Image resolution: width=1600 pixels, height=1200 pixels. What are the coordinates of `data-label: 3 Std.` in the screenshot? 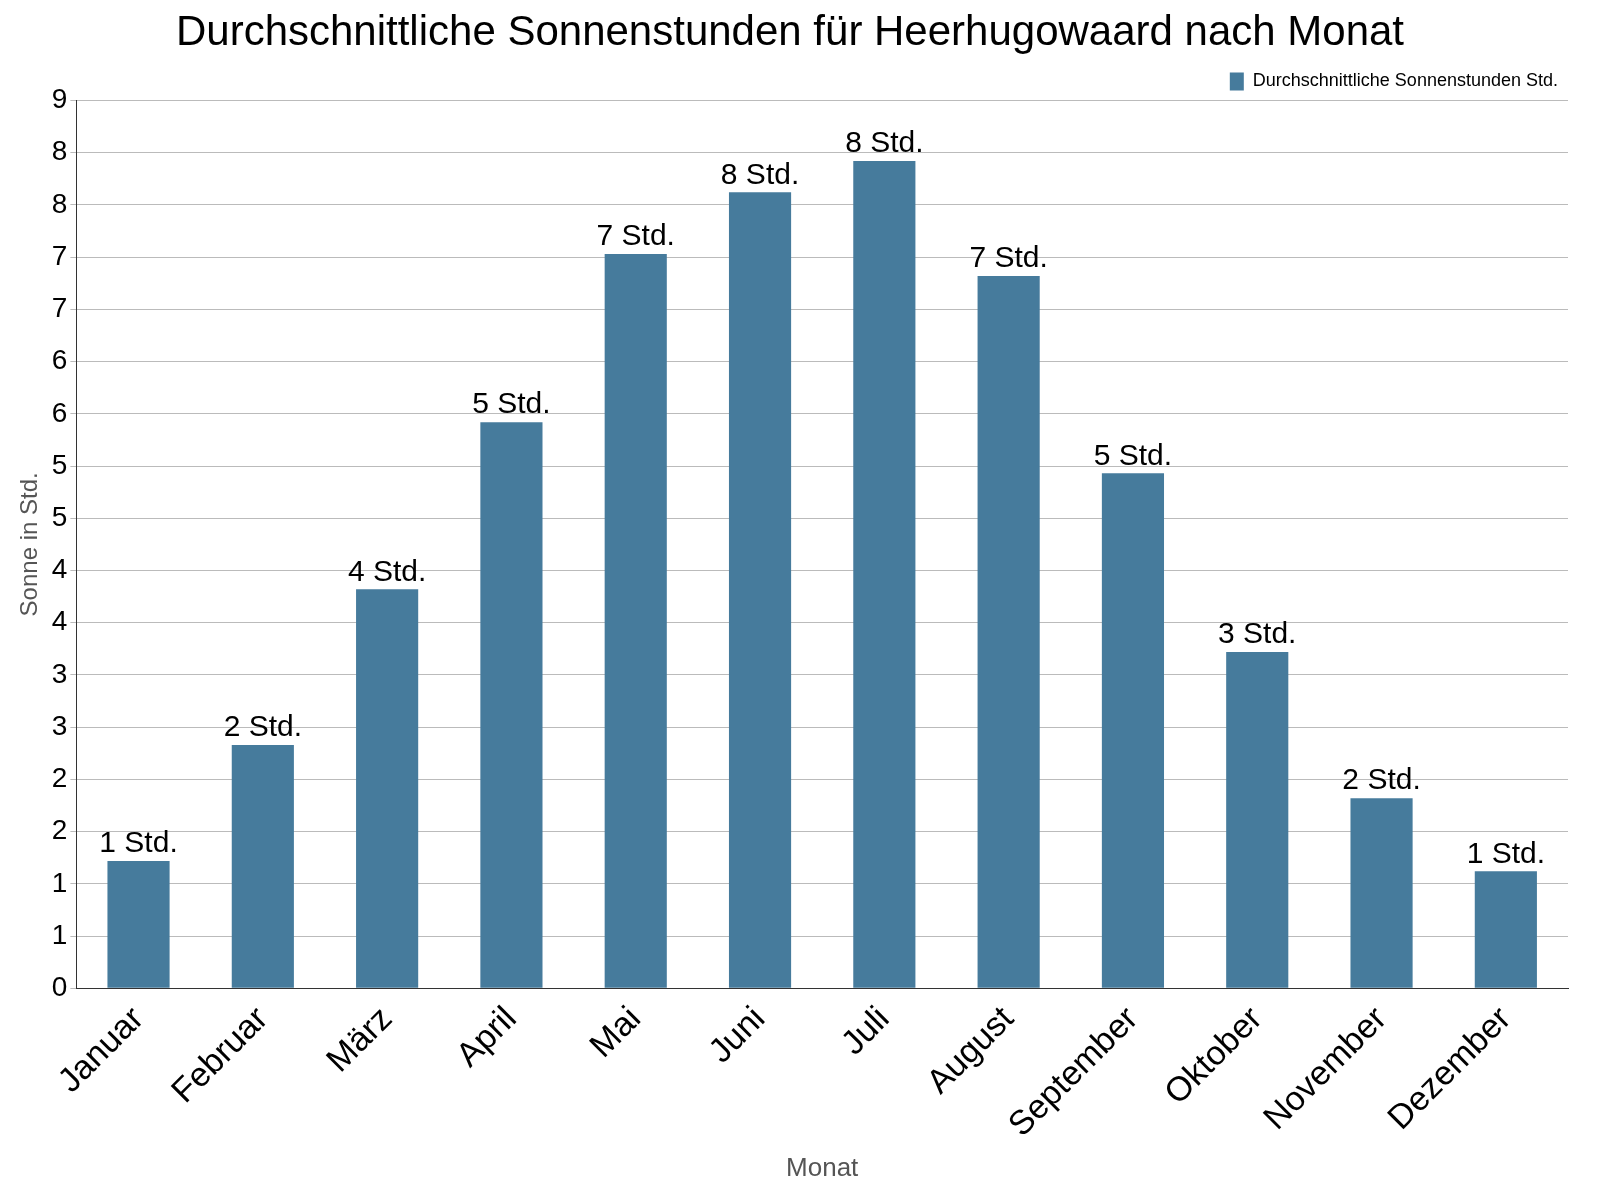 It's located at (1257, 633).